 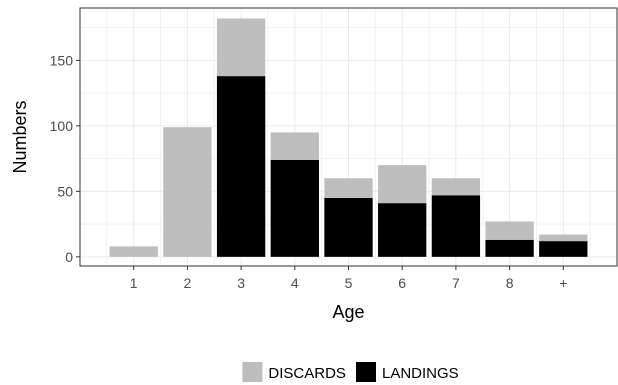 I want to click on bar-landings-plus, so click(x=563, y=249).